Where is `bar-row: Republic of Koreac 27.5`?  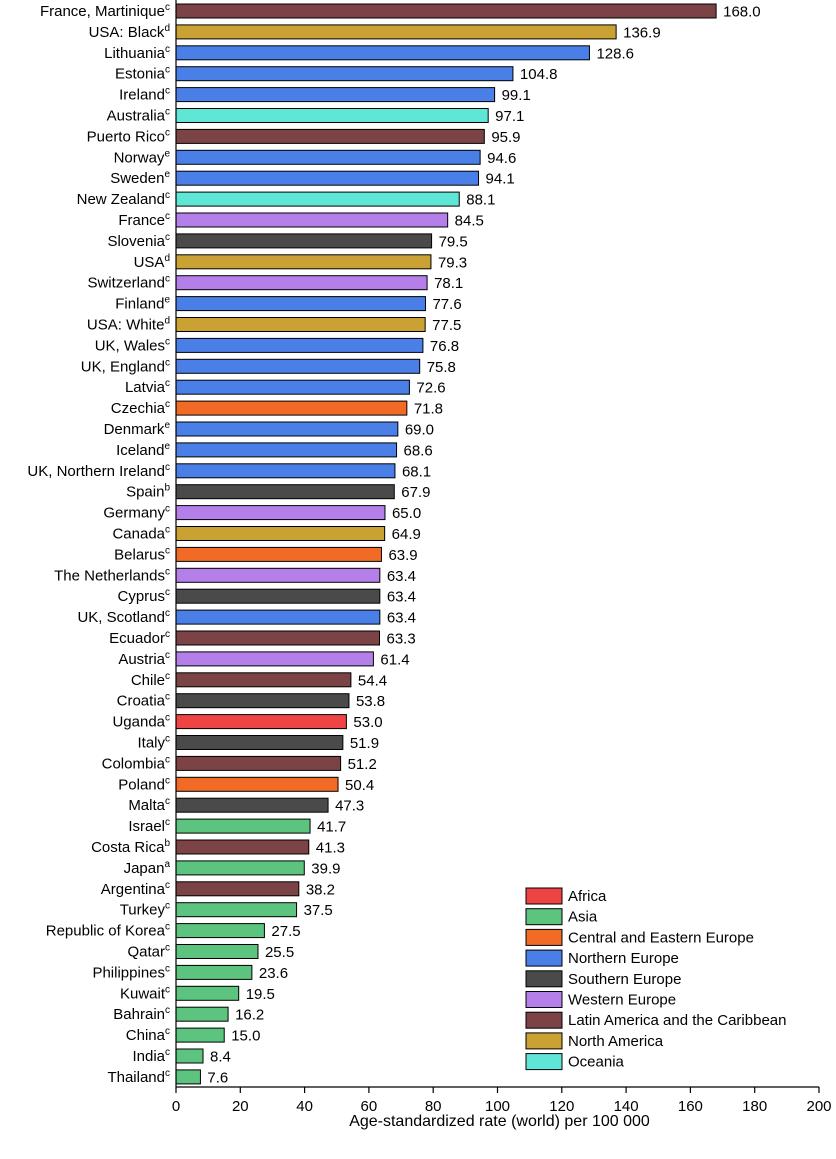
bar-row: Republic of Koreac 27.5 is located at coordinates (173, 931).